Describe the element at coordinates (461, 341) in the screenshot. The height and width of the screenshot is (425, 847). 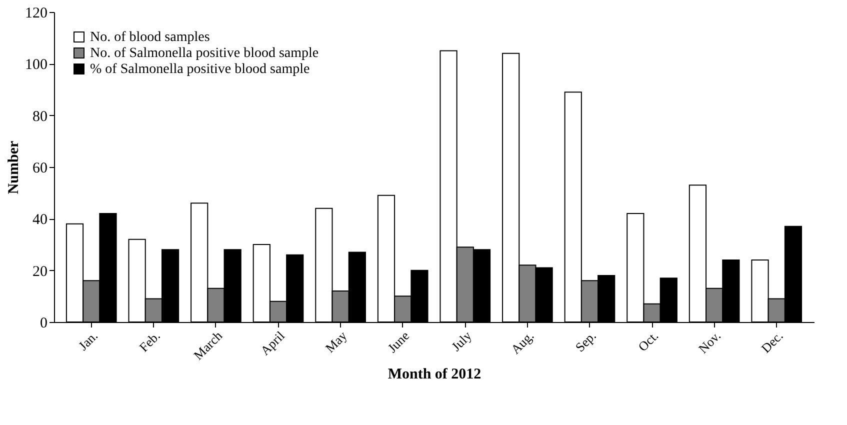
I see `x-tick-label: July` at that location.